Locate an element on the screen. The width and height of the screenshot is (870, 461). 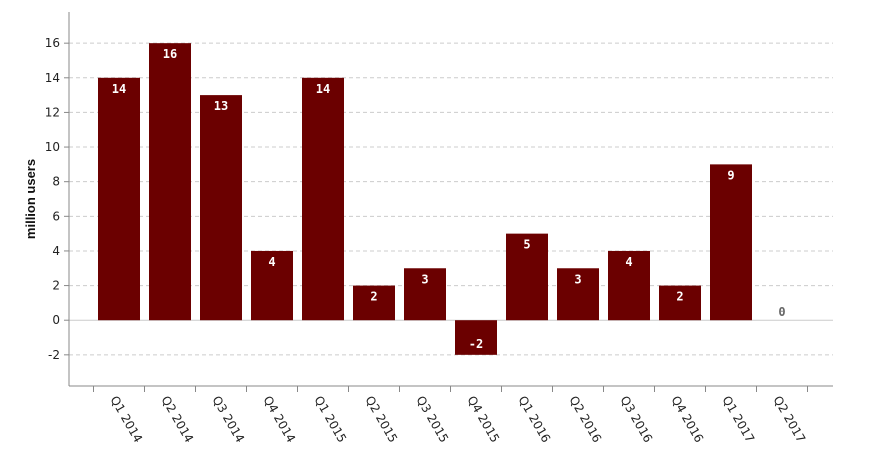
data-label: 0 is located at coordinates (781, 312).